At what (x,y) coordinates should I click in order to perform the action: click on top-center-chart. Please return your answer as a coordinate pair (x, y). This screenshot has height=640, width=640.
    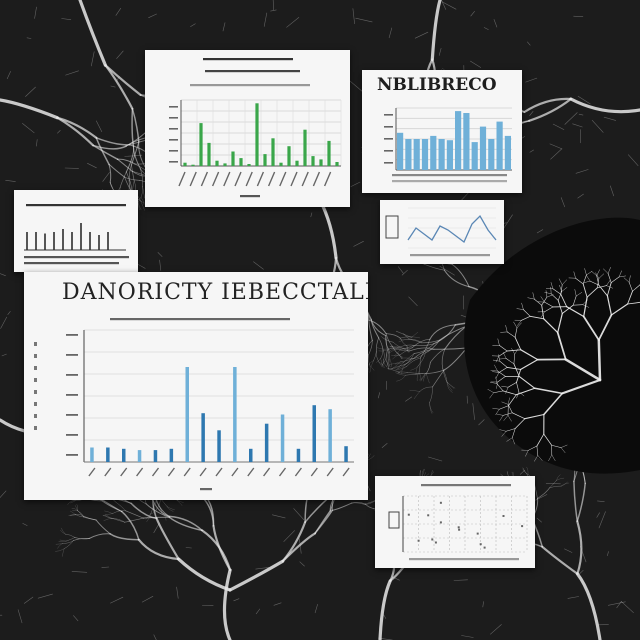
    Looking at the image, I should click on (255, 128).